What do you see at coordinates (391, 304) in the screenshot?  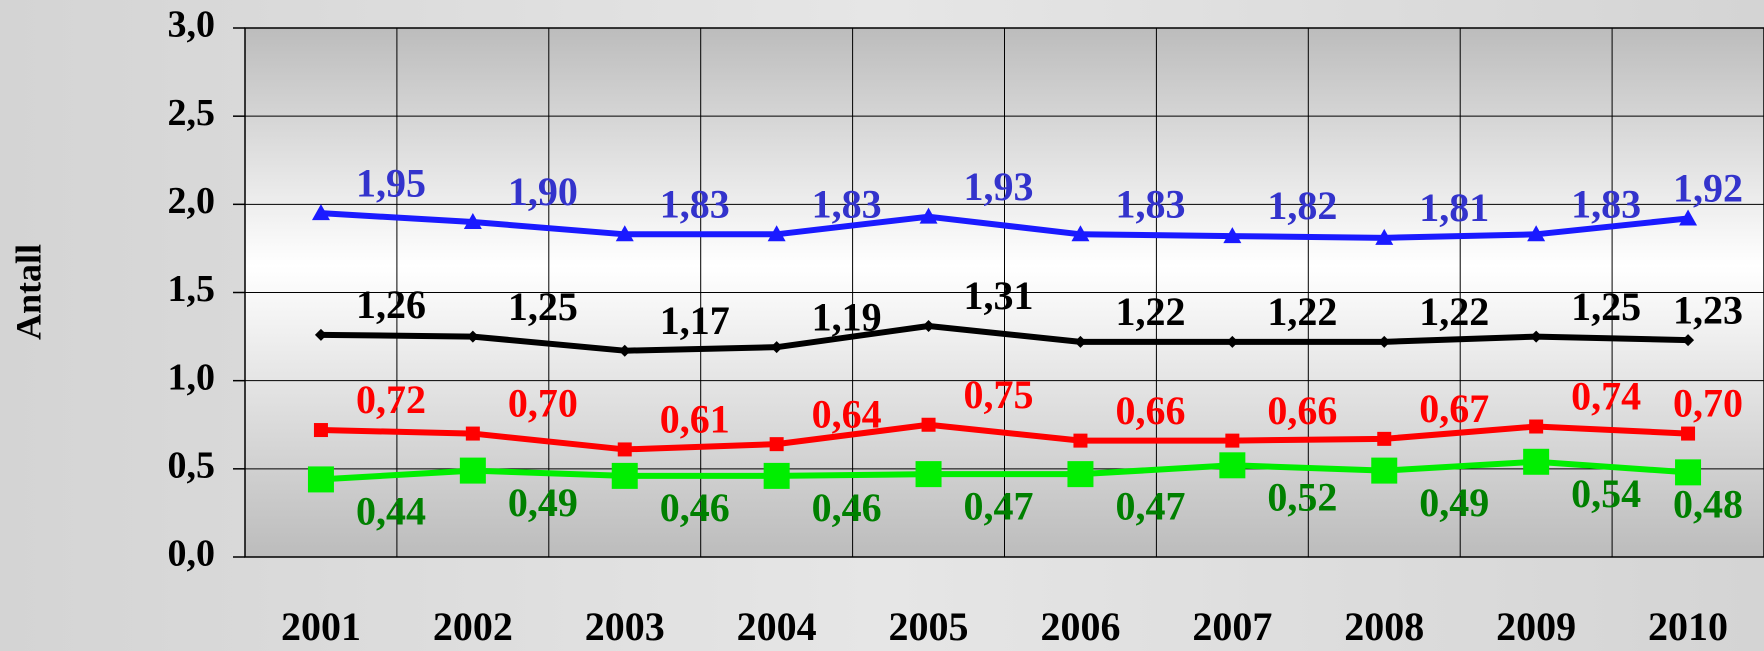 I see `data-label: 1,26` at bounding box center [391, 304].